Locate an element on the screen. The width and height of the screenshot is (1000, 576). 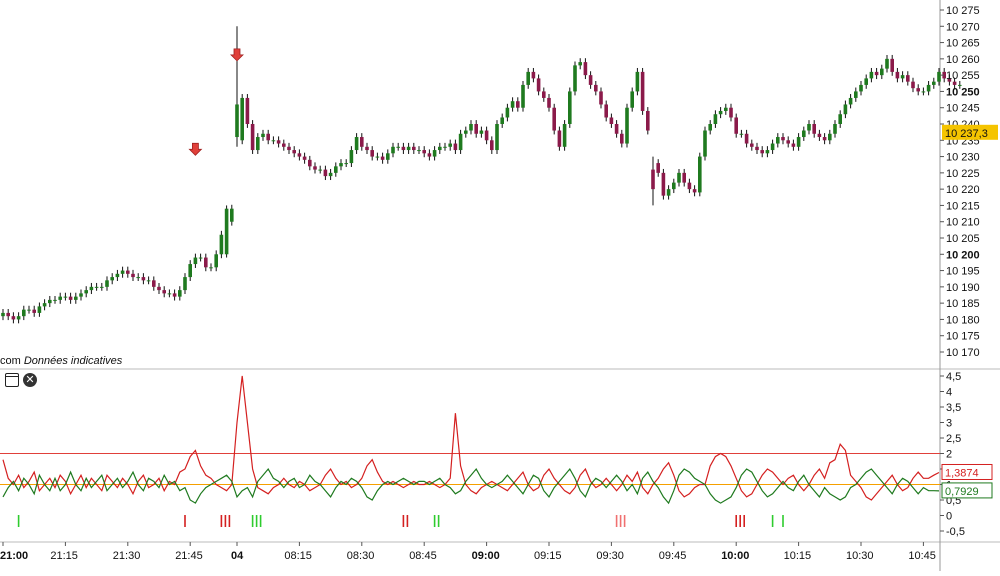
source-disclaimer: Données indicatives is located at coordinates (73, 361).